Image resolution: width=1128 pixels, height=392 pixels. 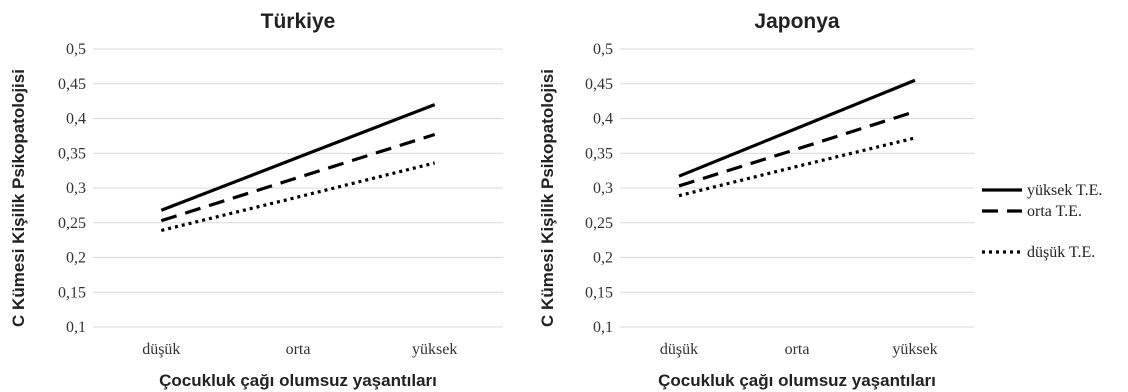 What do you see at coordinates (18, 198) in the screenshot?
I see `y-axis-title-0: C Kümesi Kişilik Psikopatolojisi` at bounding box center [18, 198].